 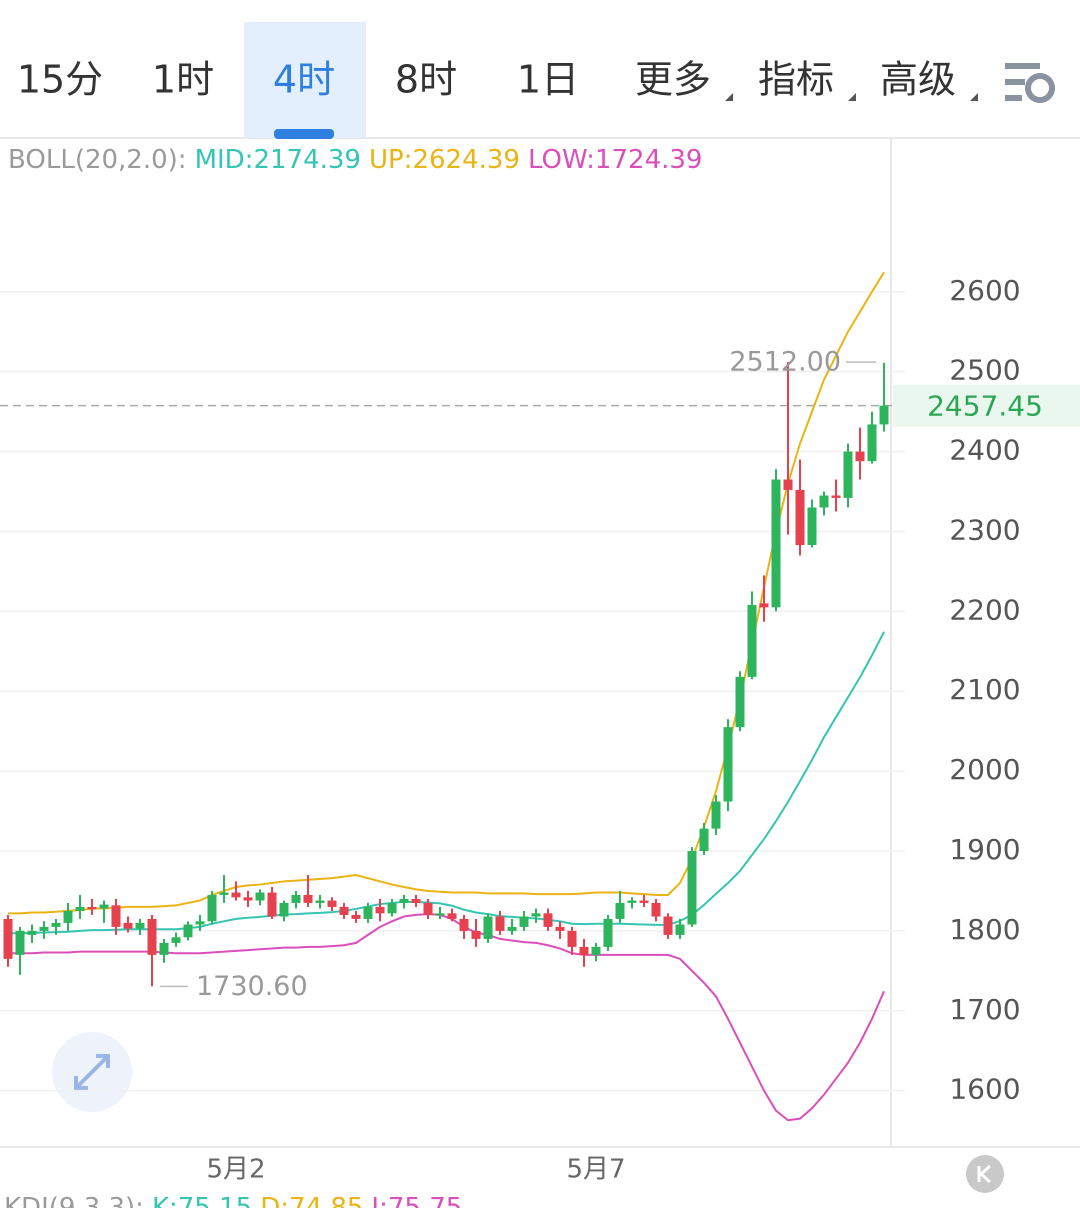 What do you see at coordinates (673, 80) in the screenshot?
I see `tab: 更多` at bounding box center [673, 80].